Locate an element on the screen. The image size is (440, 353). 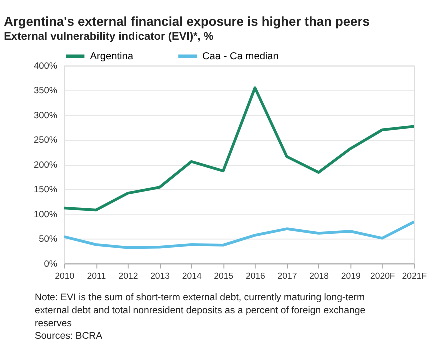
line-series is located at coordinates (239, 235).